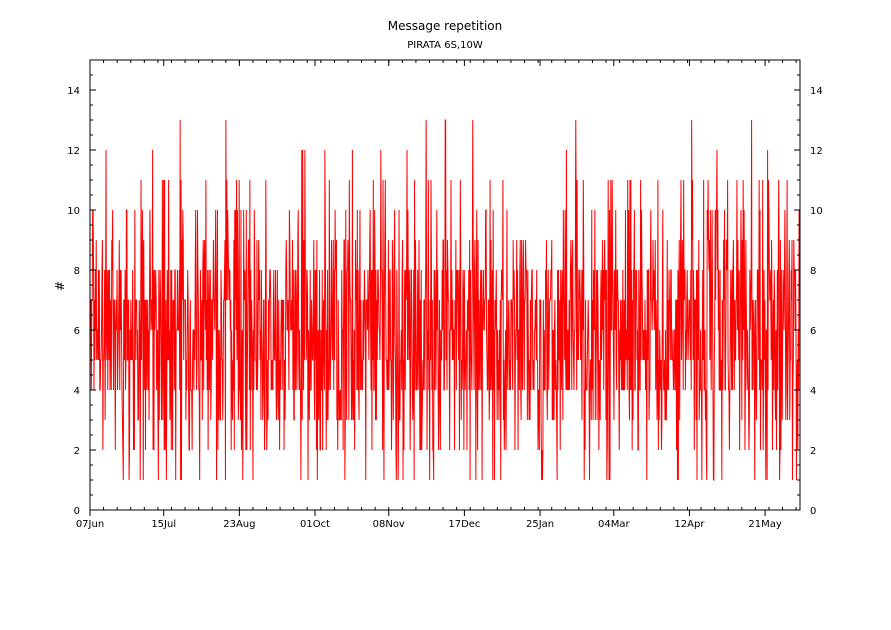  What do you see at coordinates (315, 524) in the screenshot?
I see `x-tick-label: 01Oct` at bounding box center [315, 524].